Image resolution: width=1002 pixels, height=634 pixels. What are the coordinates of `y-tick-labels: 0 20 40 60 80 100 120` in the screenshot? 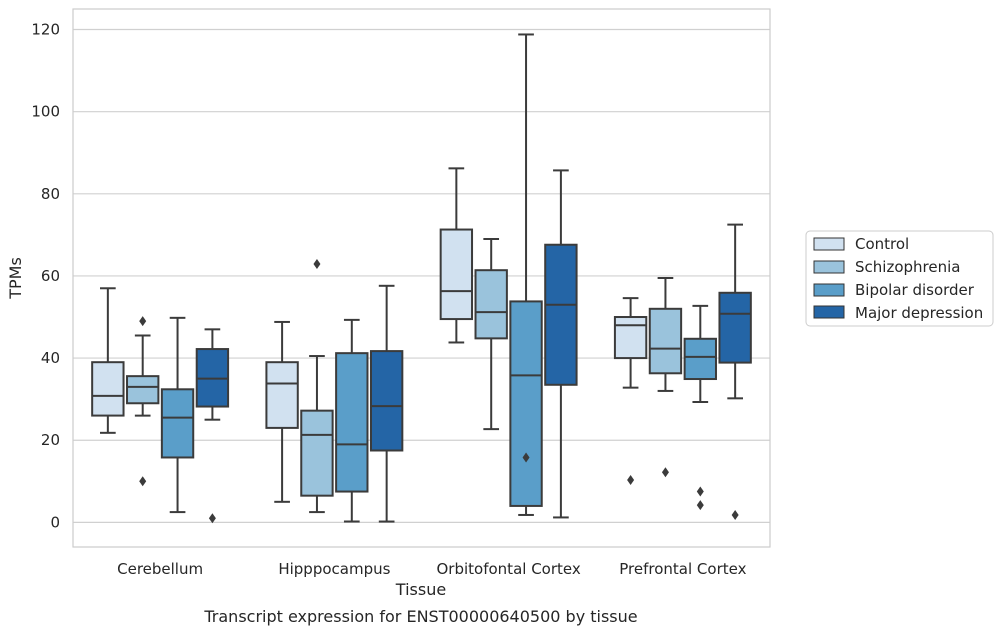 It's located at (45, 276).